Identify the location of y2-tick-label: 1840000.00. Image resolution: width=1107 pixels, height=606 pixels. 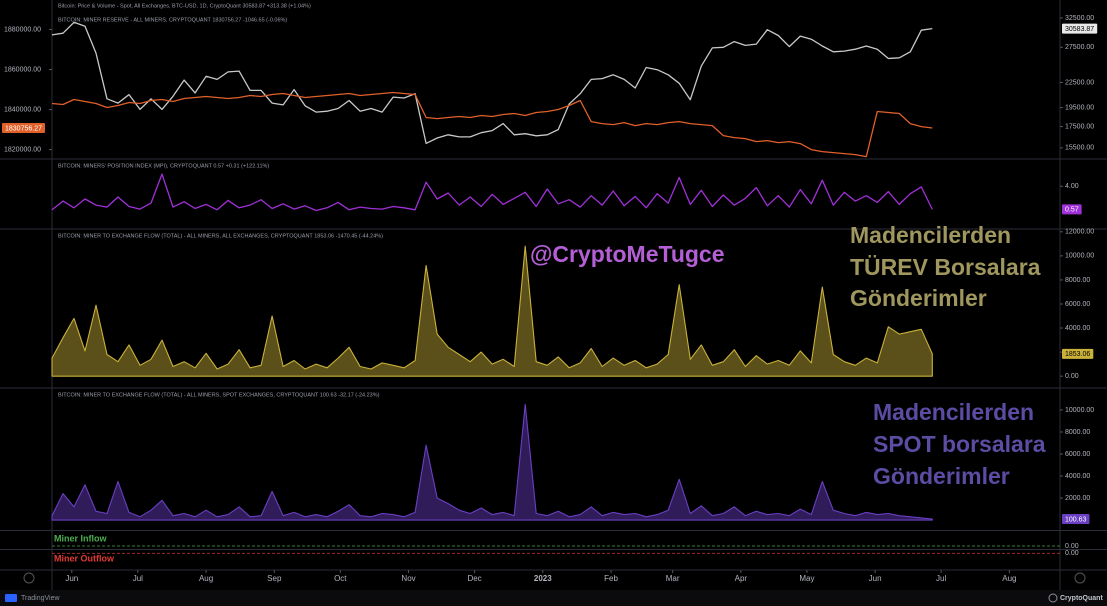
(22, 109).